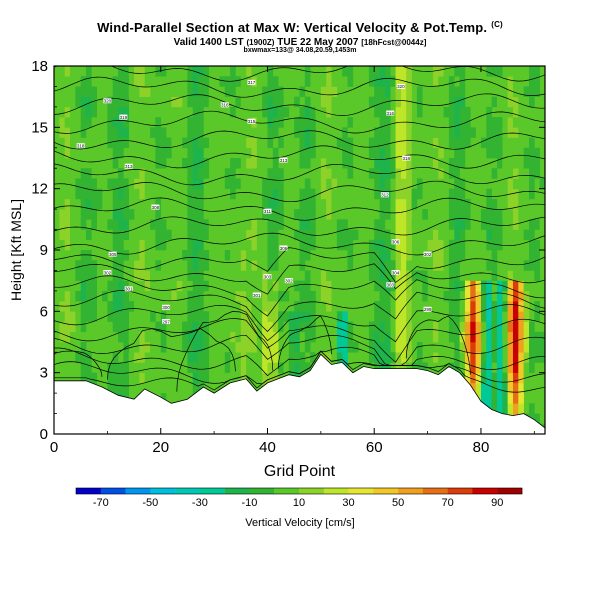 Image resolution: width=600 pixels, height=600 pixels. What do you see at coordinates (257, 295) in the screenshot?
I see `isentrope-label: 301` at bounding box center [257, 295].